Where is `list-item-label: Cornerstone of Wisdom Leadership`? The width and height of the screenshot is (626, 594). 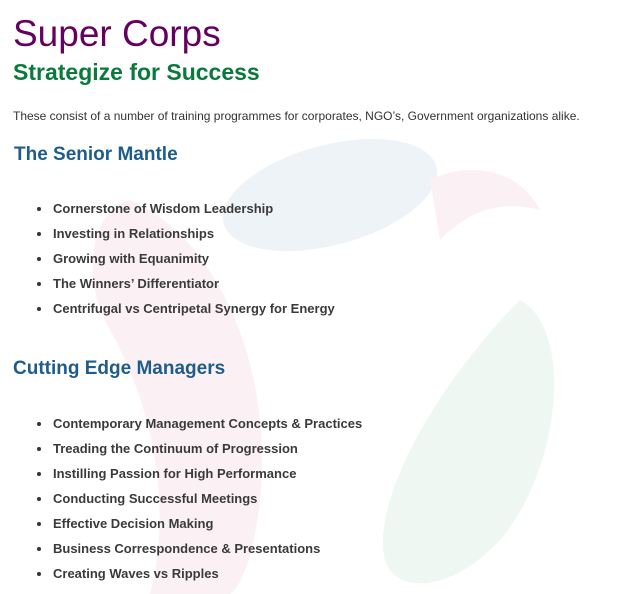 list-item-label: Cornerstone of Wisdom Leadership is located at coordinates (163, 208).